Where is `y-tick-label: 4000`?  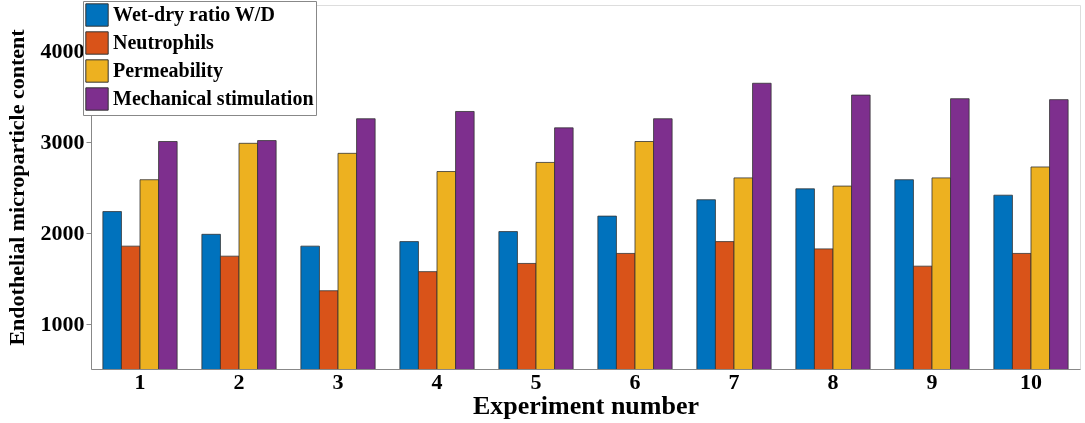 y-tick-label: 4000 is located at coordinates (62, 50).